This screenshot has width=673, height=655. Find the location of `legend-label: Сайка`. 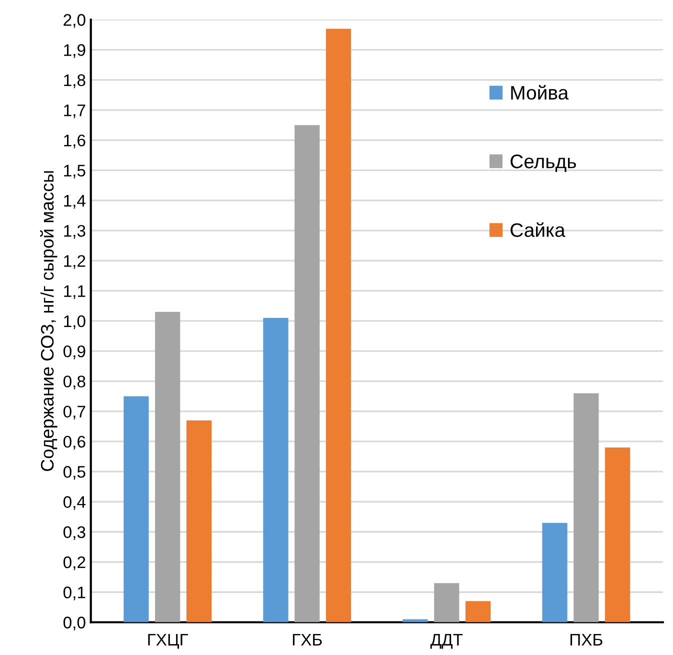

legend-label: Сайка is located at coordinates (538, 230).